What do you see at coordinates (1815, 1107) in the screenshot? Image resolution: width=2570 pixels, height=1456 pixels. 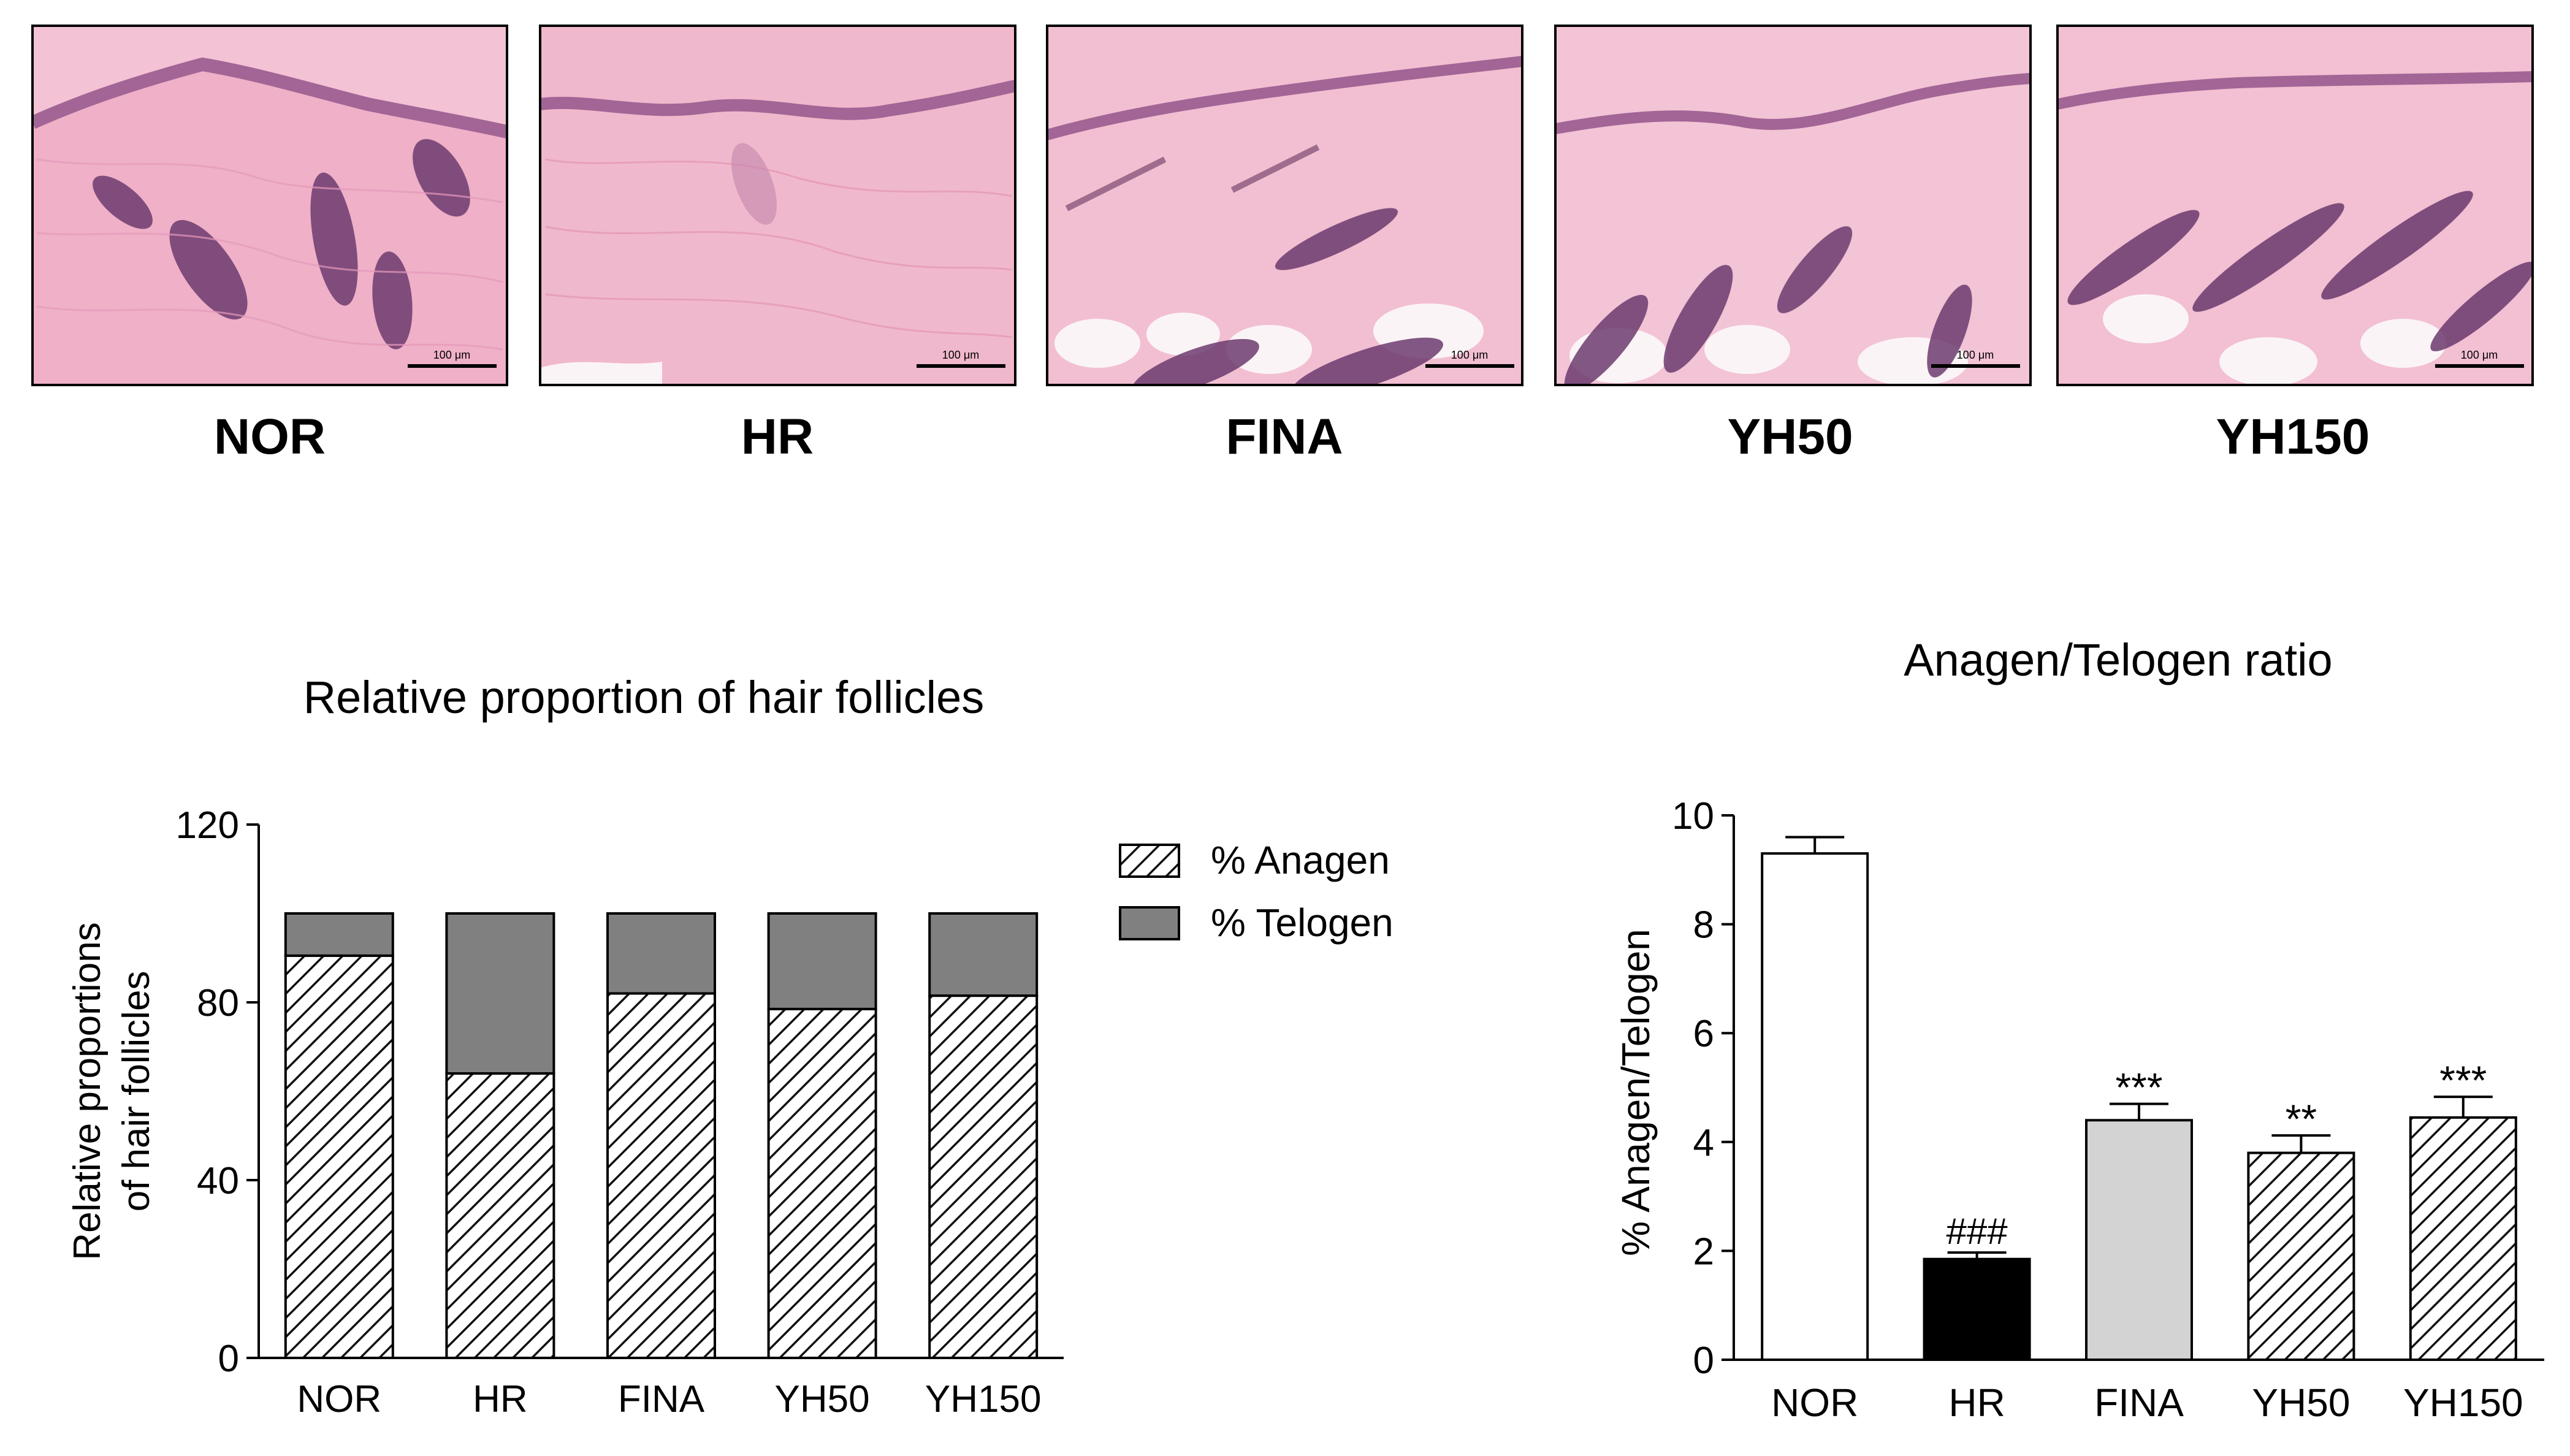 I see `ratio-bar-nor` at bounding box center [1815, 1107].